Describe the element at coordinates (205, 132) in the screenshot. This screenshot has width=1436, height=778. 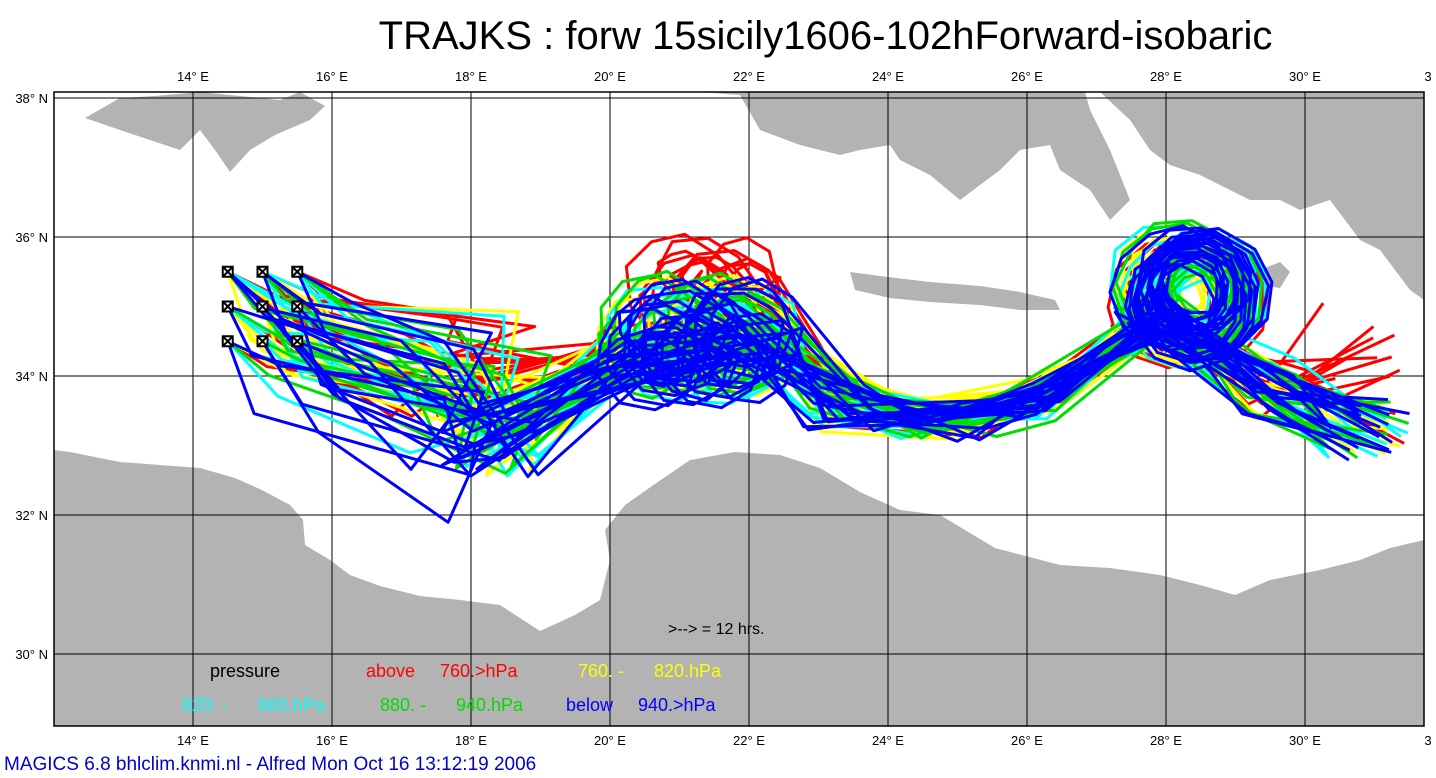
I see `land-italy-heel` at that location.